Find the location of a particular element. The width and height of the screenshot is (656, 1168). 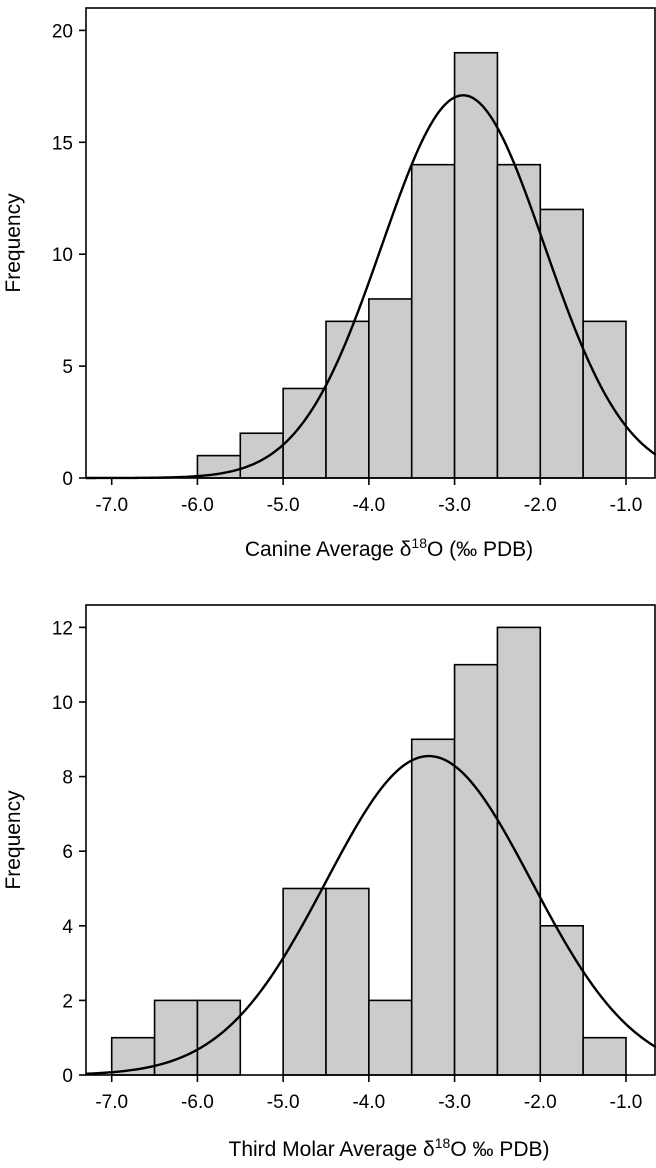

x-axis-label: Third Molar Average δ18O ‰ PDB) is located at coordinates (389, 1148).